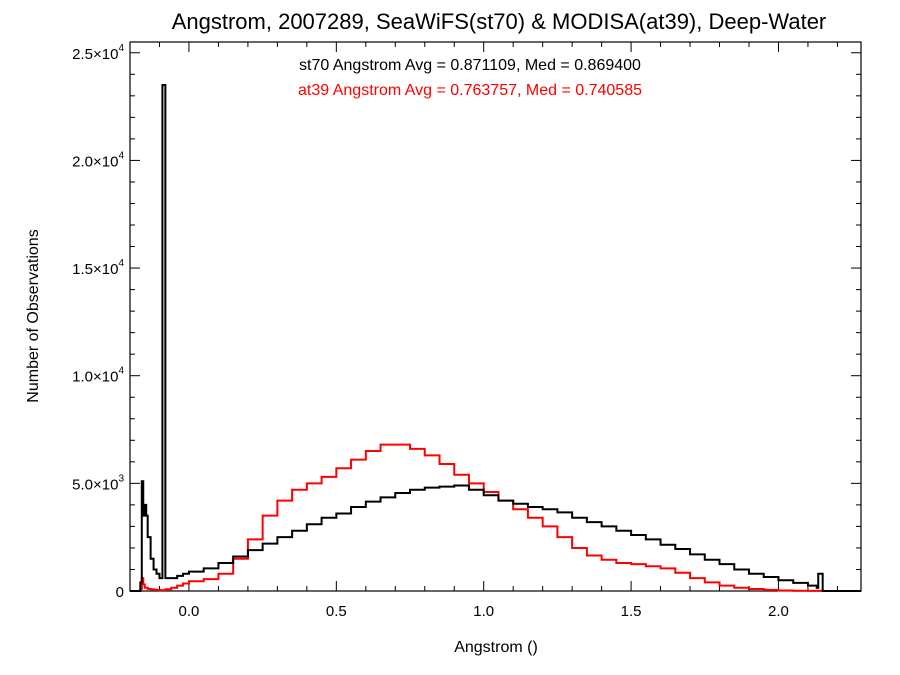  Describe the element at coordinates (336, 611) in the screenshot. I see `x-tick-label: 0.5` at that location.